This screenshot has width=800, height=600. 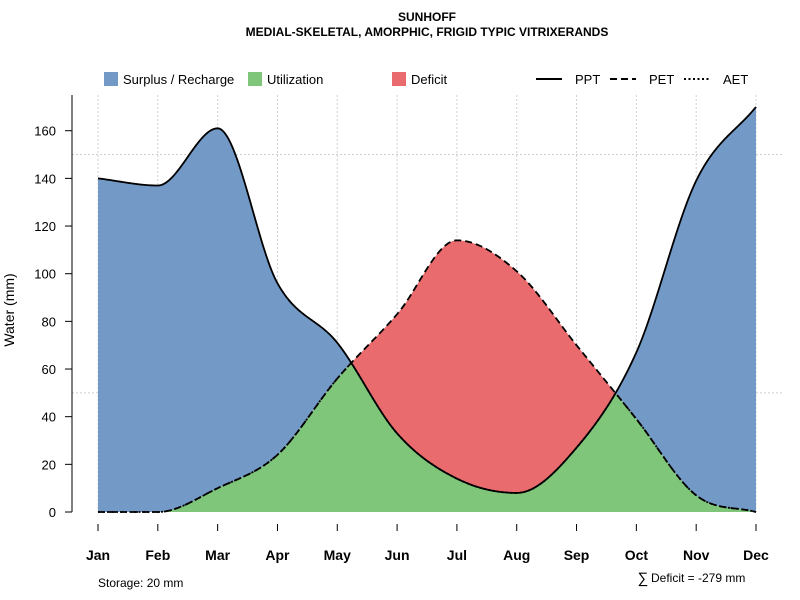 What do you see at coordinates (140, 583) in the screenshot?
I see `storage-note: Storage: 20 mm` at bounding box center [140, 583].